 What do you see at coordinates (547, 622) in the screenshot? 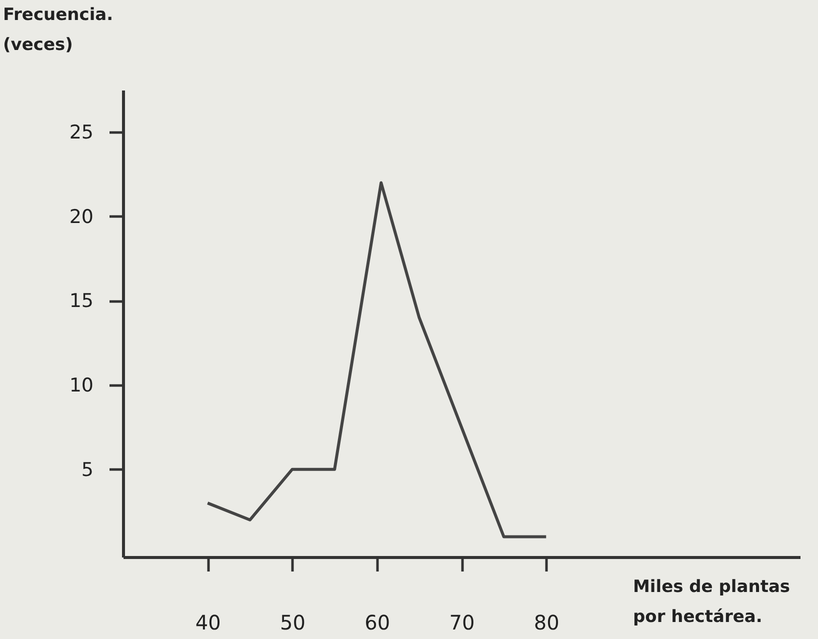
I see `x-tick-label: 80` at bounding box center [547, 622].